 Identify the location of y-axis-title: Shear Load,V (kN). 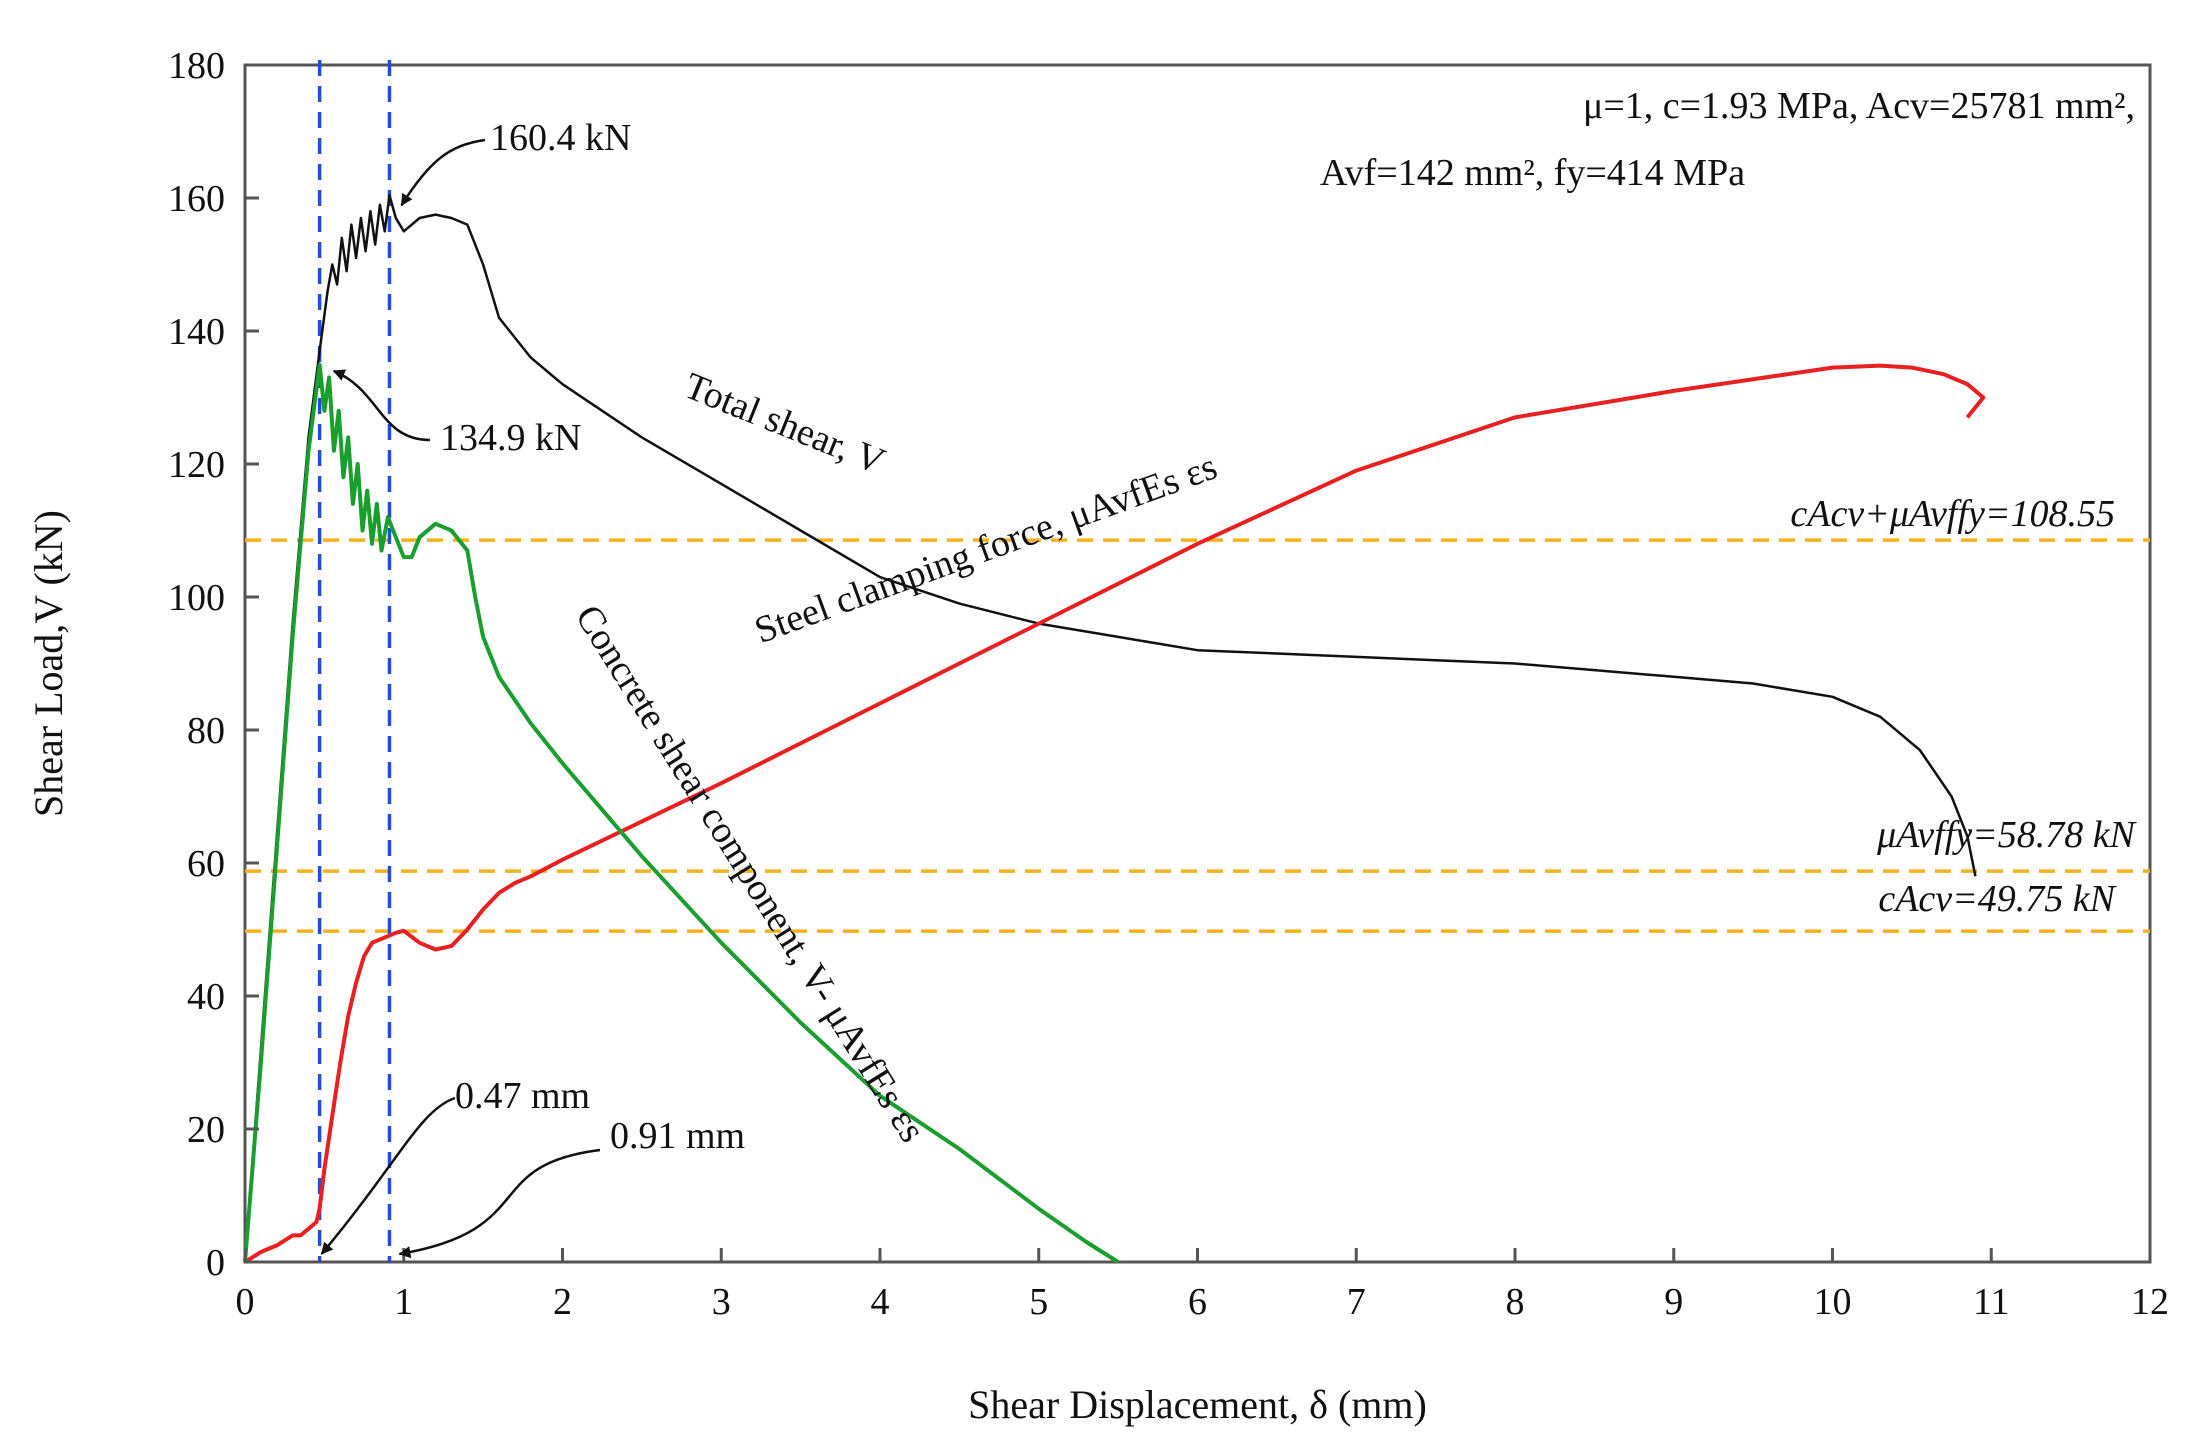
(48, 663).